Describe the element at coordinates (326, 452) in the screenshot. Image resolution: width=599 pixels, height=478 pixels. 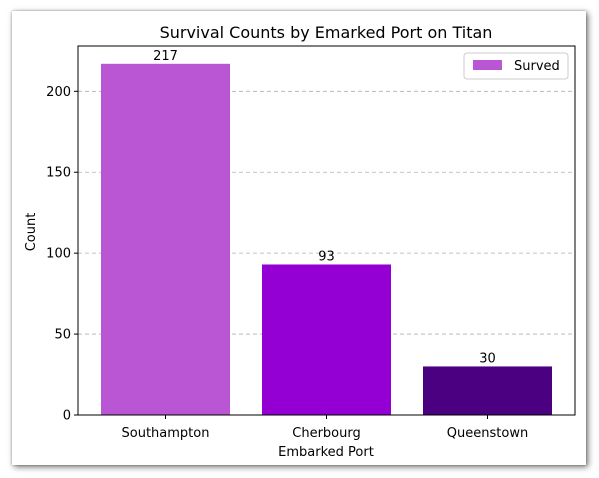
I see `x-axis-label: Embarked Port` at that location.